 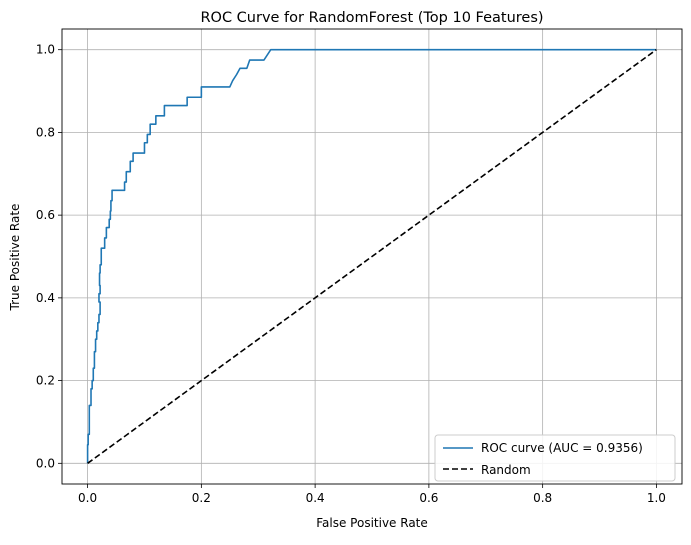 I want to click on legend-label-roc: ROC curve (AUC = 0.9356), so click(x=562, y=448).